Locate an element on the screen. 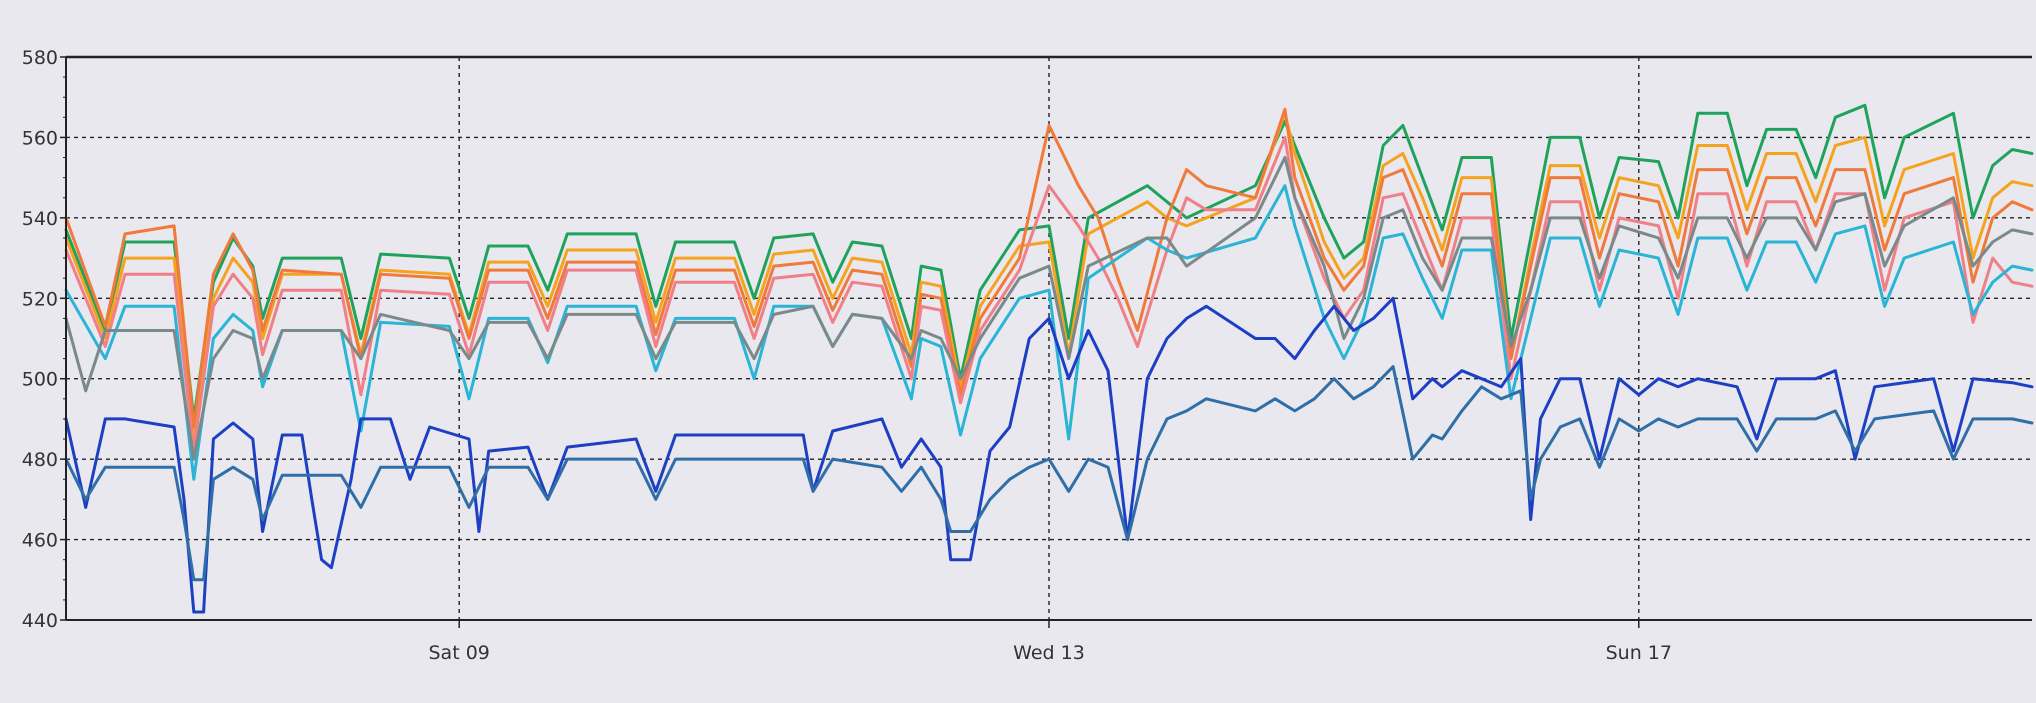 The image size is (2036, 703). y-tick-label: 560 is located at coordinates (40, 138).